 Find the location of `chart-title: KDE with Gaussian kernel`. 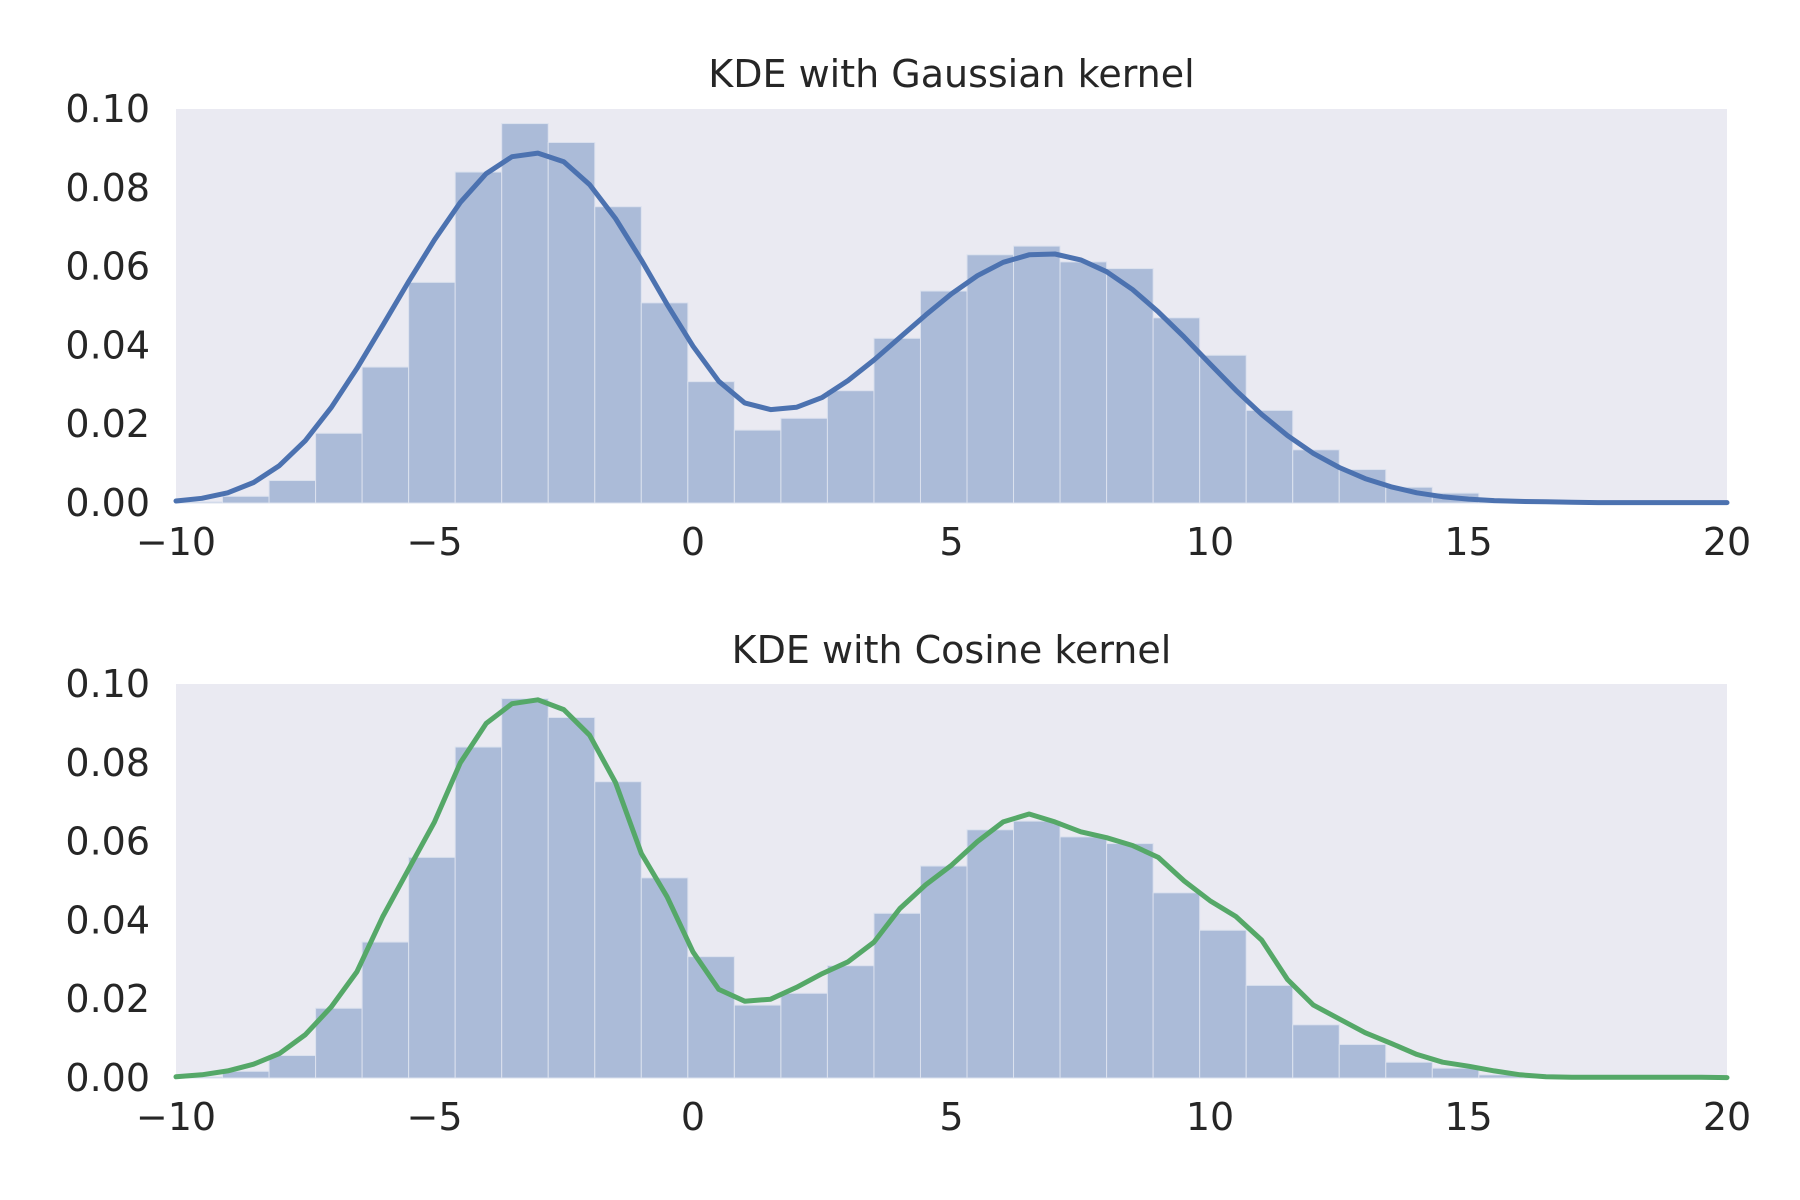

chart-title: KDE with Gaussian kernel is located at coordinates (951, 74).